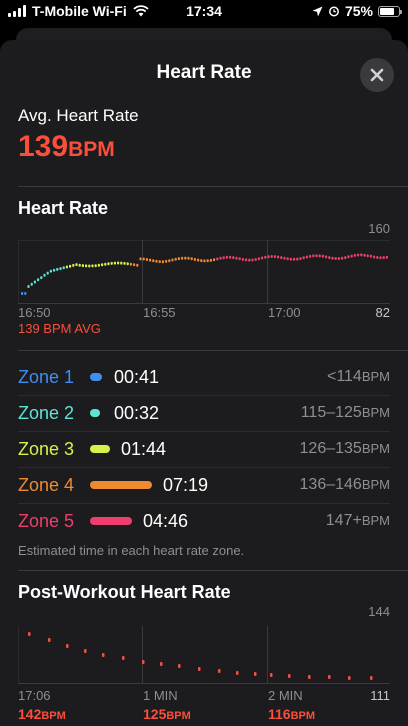 Image resolution: width=408 pixels, height=726 pixels. Describe the element at coordinates (279, 714) in the screenshot. I see `post-value-number: 116` at that location.